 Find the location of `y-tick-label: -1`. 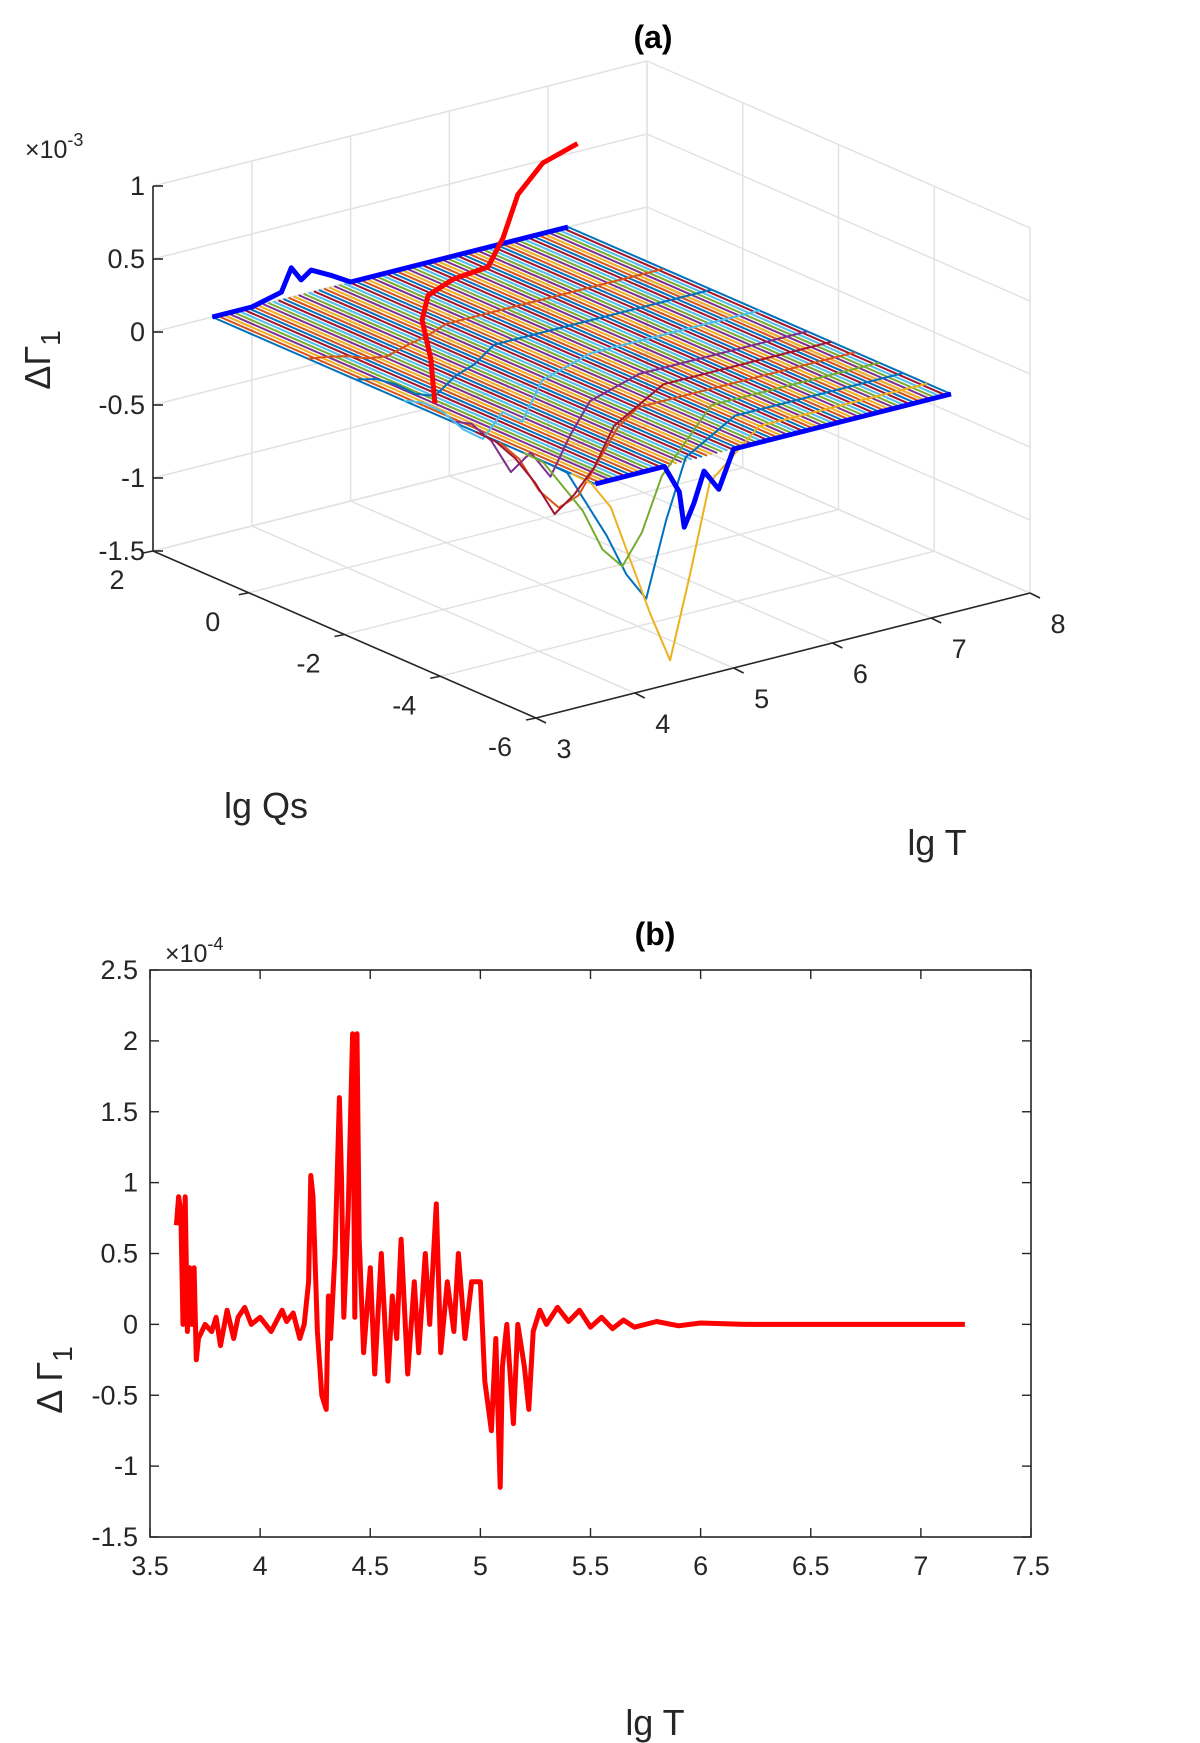

y-tick-label: -1 is located at coordinates (126, 1466).